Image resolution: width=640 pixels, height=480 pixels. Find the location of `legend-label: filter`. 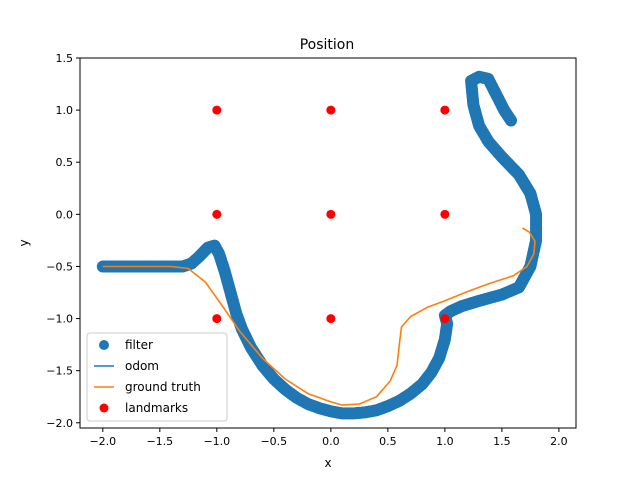

legend-label: filter is located at coordinates (139, 345).